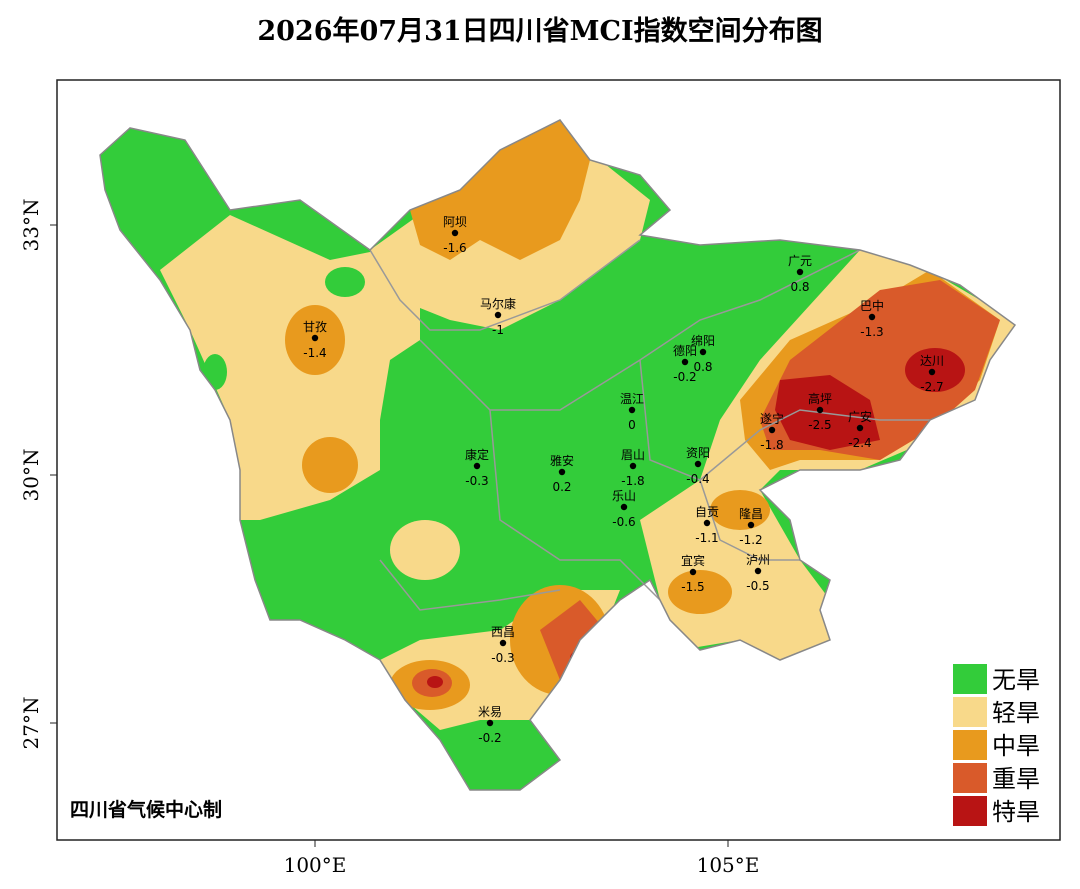  What do you see at coordinates (623, 522) in the screenshot?
I see `station-value: -0.6` at bounding box center [623, 522].